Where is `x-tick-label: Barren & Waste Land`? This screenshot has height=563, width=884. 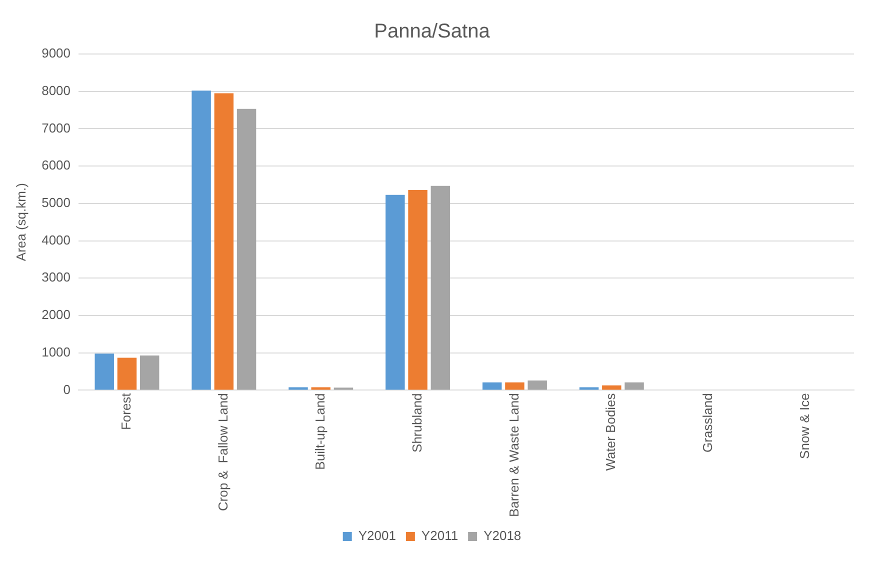 x-tick-label: Barren & Waste Land is located at coordinates (514, 455).